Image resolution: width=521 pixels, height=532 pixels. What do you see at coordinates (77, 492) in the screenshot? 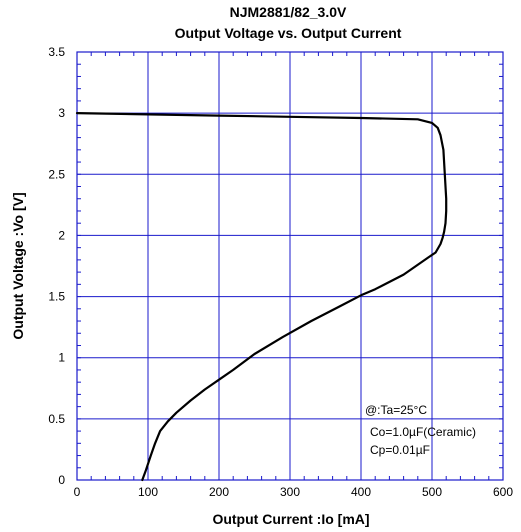
I see `x-tick-label-0: 0` at bounding box center [77, 492].